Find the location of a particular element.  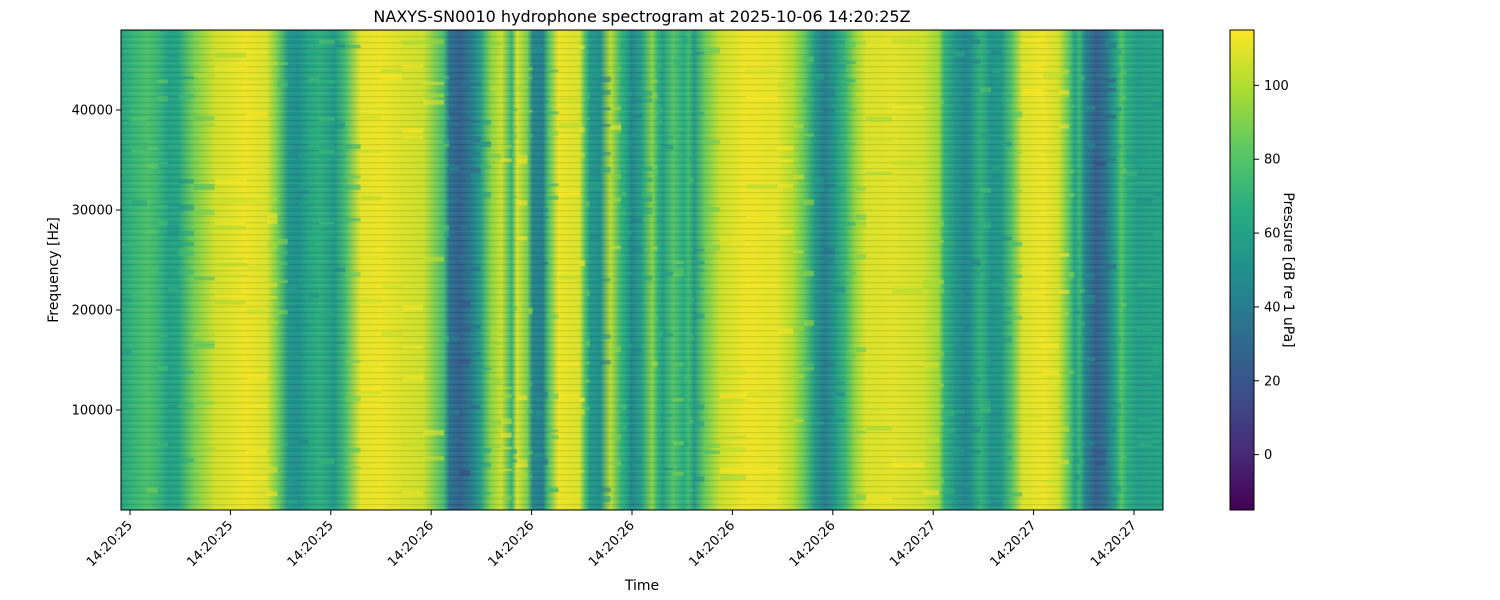

x-tick-label: 14:20:27 is located at coordinates (913, 544).